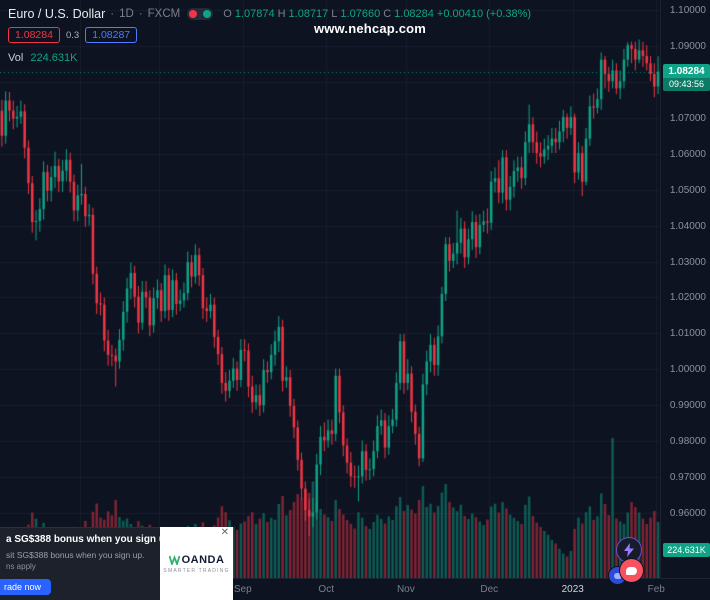 The height and width of the screenshot is (600, 710). Describe the element at coordinates (489, 589) in the screenshot. I see `time-tick-label: Dec` at that location.